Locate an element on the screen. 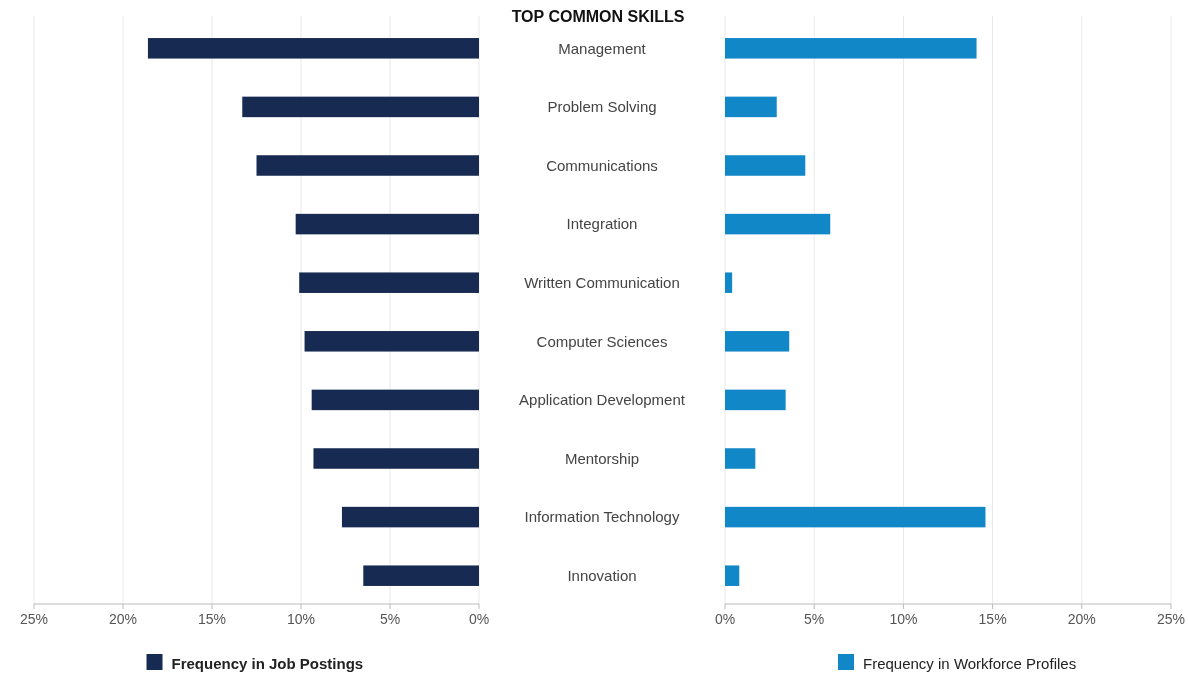 Image resolution: width=1188 pixels, height=673 pixels. y-tick-label: Application Development is located at coordinates (602, 400).